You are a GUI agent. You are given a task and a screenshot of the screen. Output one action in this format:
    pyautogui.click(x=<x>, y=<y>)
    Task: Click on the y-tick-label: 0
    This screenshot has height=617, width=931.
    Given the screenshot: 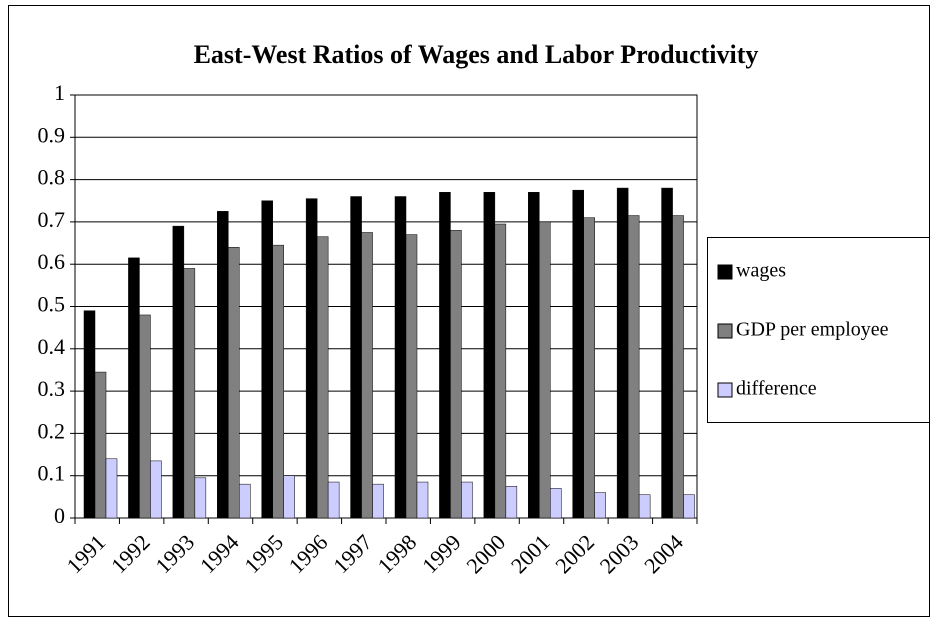 What is the action you would take?
    pyautogui.click(x=59, y=515)
    